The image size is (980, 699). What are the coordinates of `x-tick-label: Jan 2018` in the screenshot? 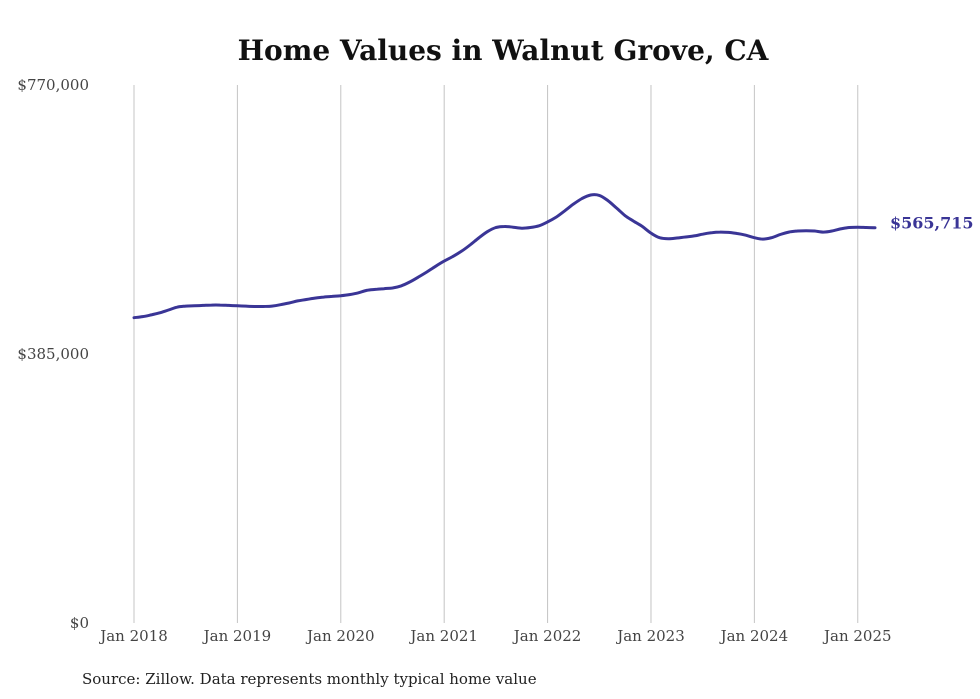 It's located at (133, 636).